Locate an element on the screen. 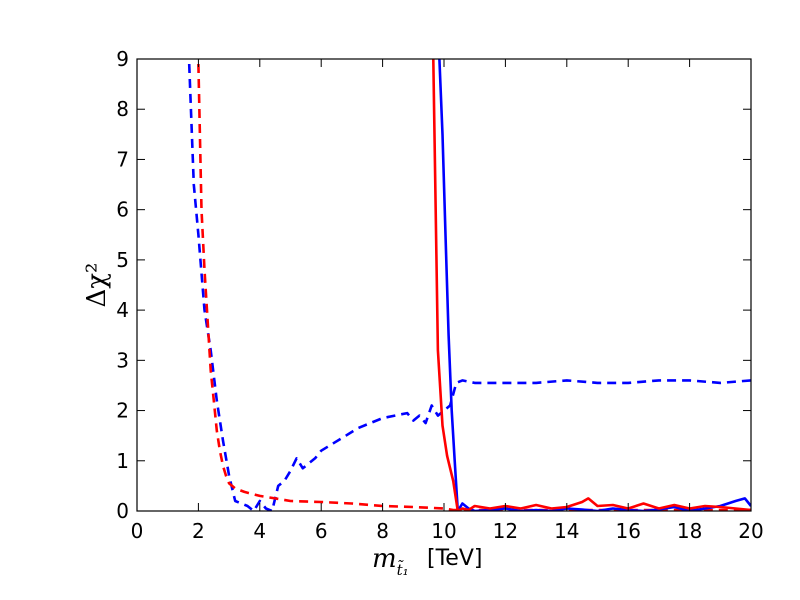 The image size is (800, 600). y-axis-title-text: Δχ² is located at coordinates (97, 285).